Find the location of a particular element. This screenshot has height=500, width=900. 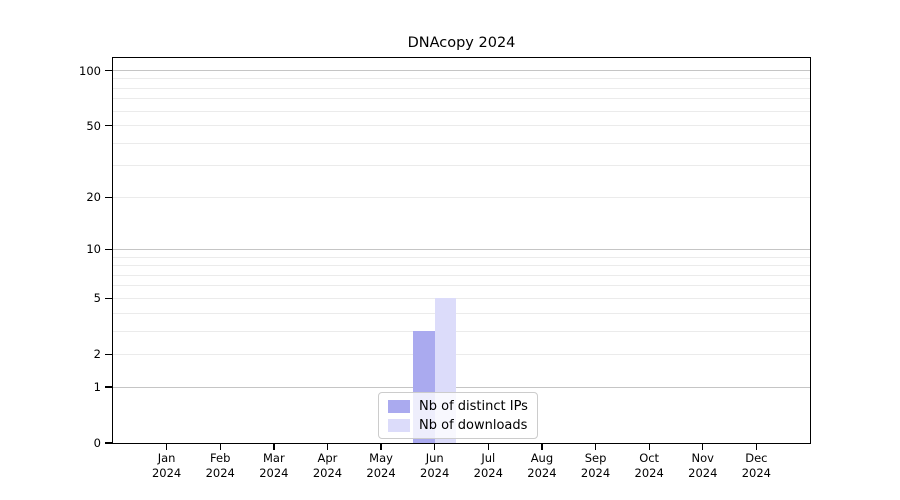

y-tick-label: 1 is located at coordinates (97, 387).